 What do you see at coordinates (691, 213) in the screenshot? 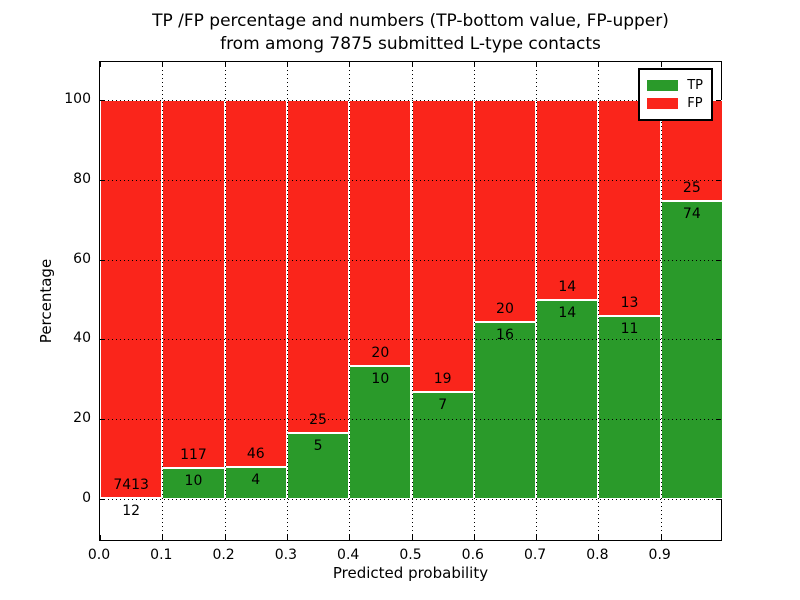
I see `tp-count-label: 74` at bounding box center [691, 213].